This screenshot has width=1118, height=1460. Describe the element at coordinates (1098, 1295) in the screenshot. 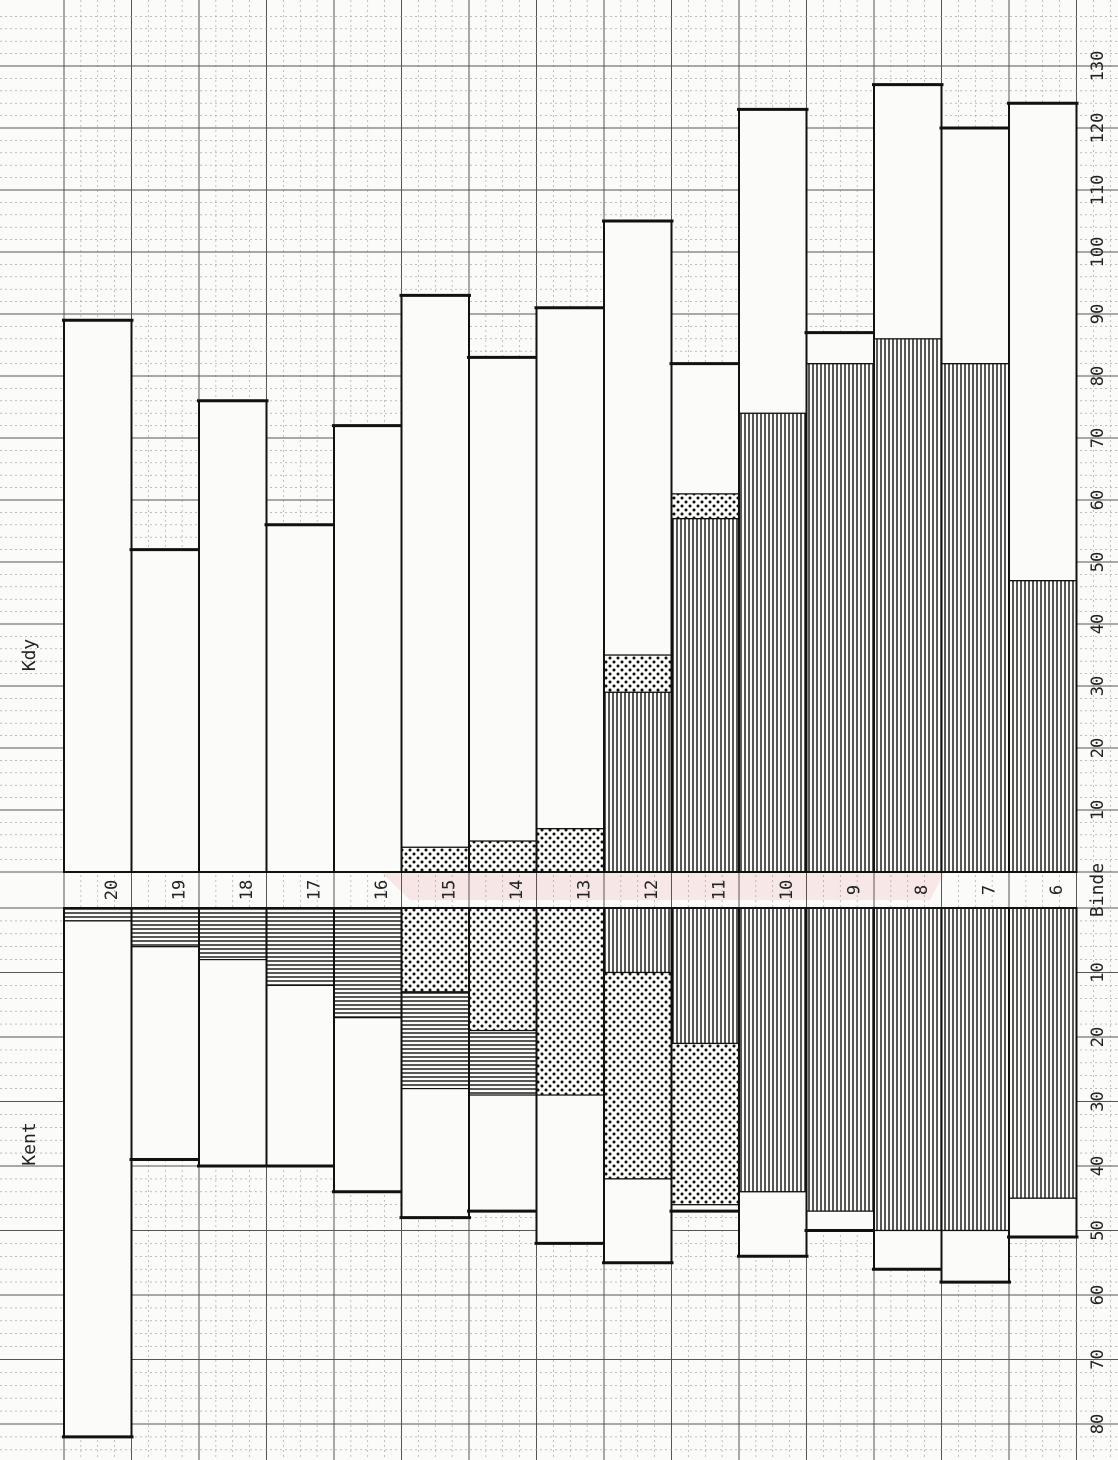

I see `tick-label-kent: 60` at that location.